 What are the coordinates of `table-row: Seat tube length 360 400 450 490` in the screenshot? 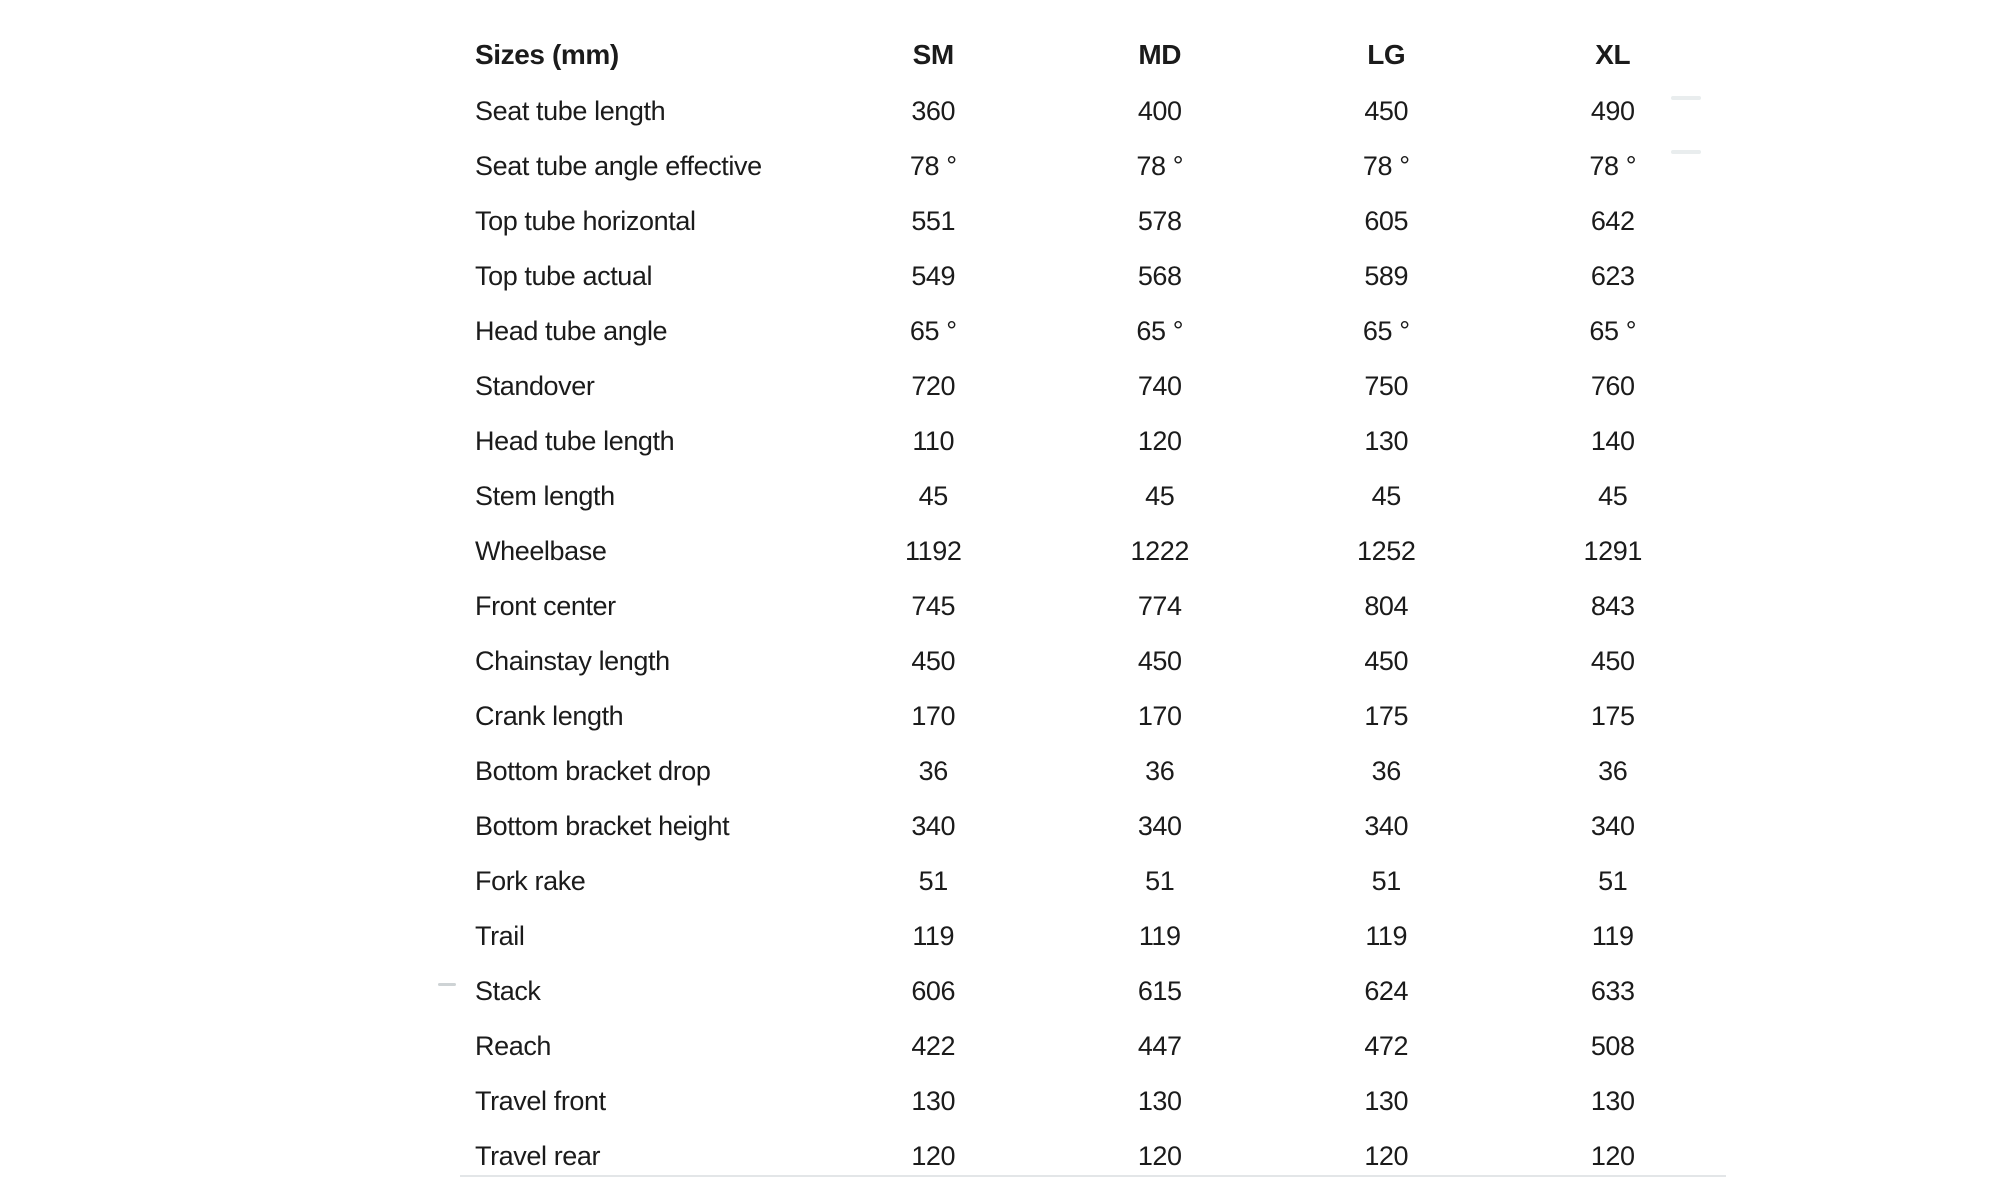 It's located at (1093, 111).